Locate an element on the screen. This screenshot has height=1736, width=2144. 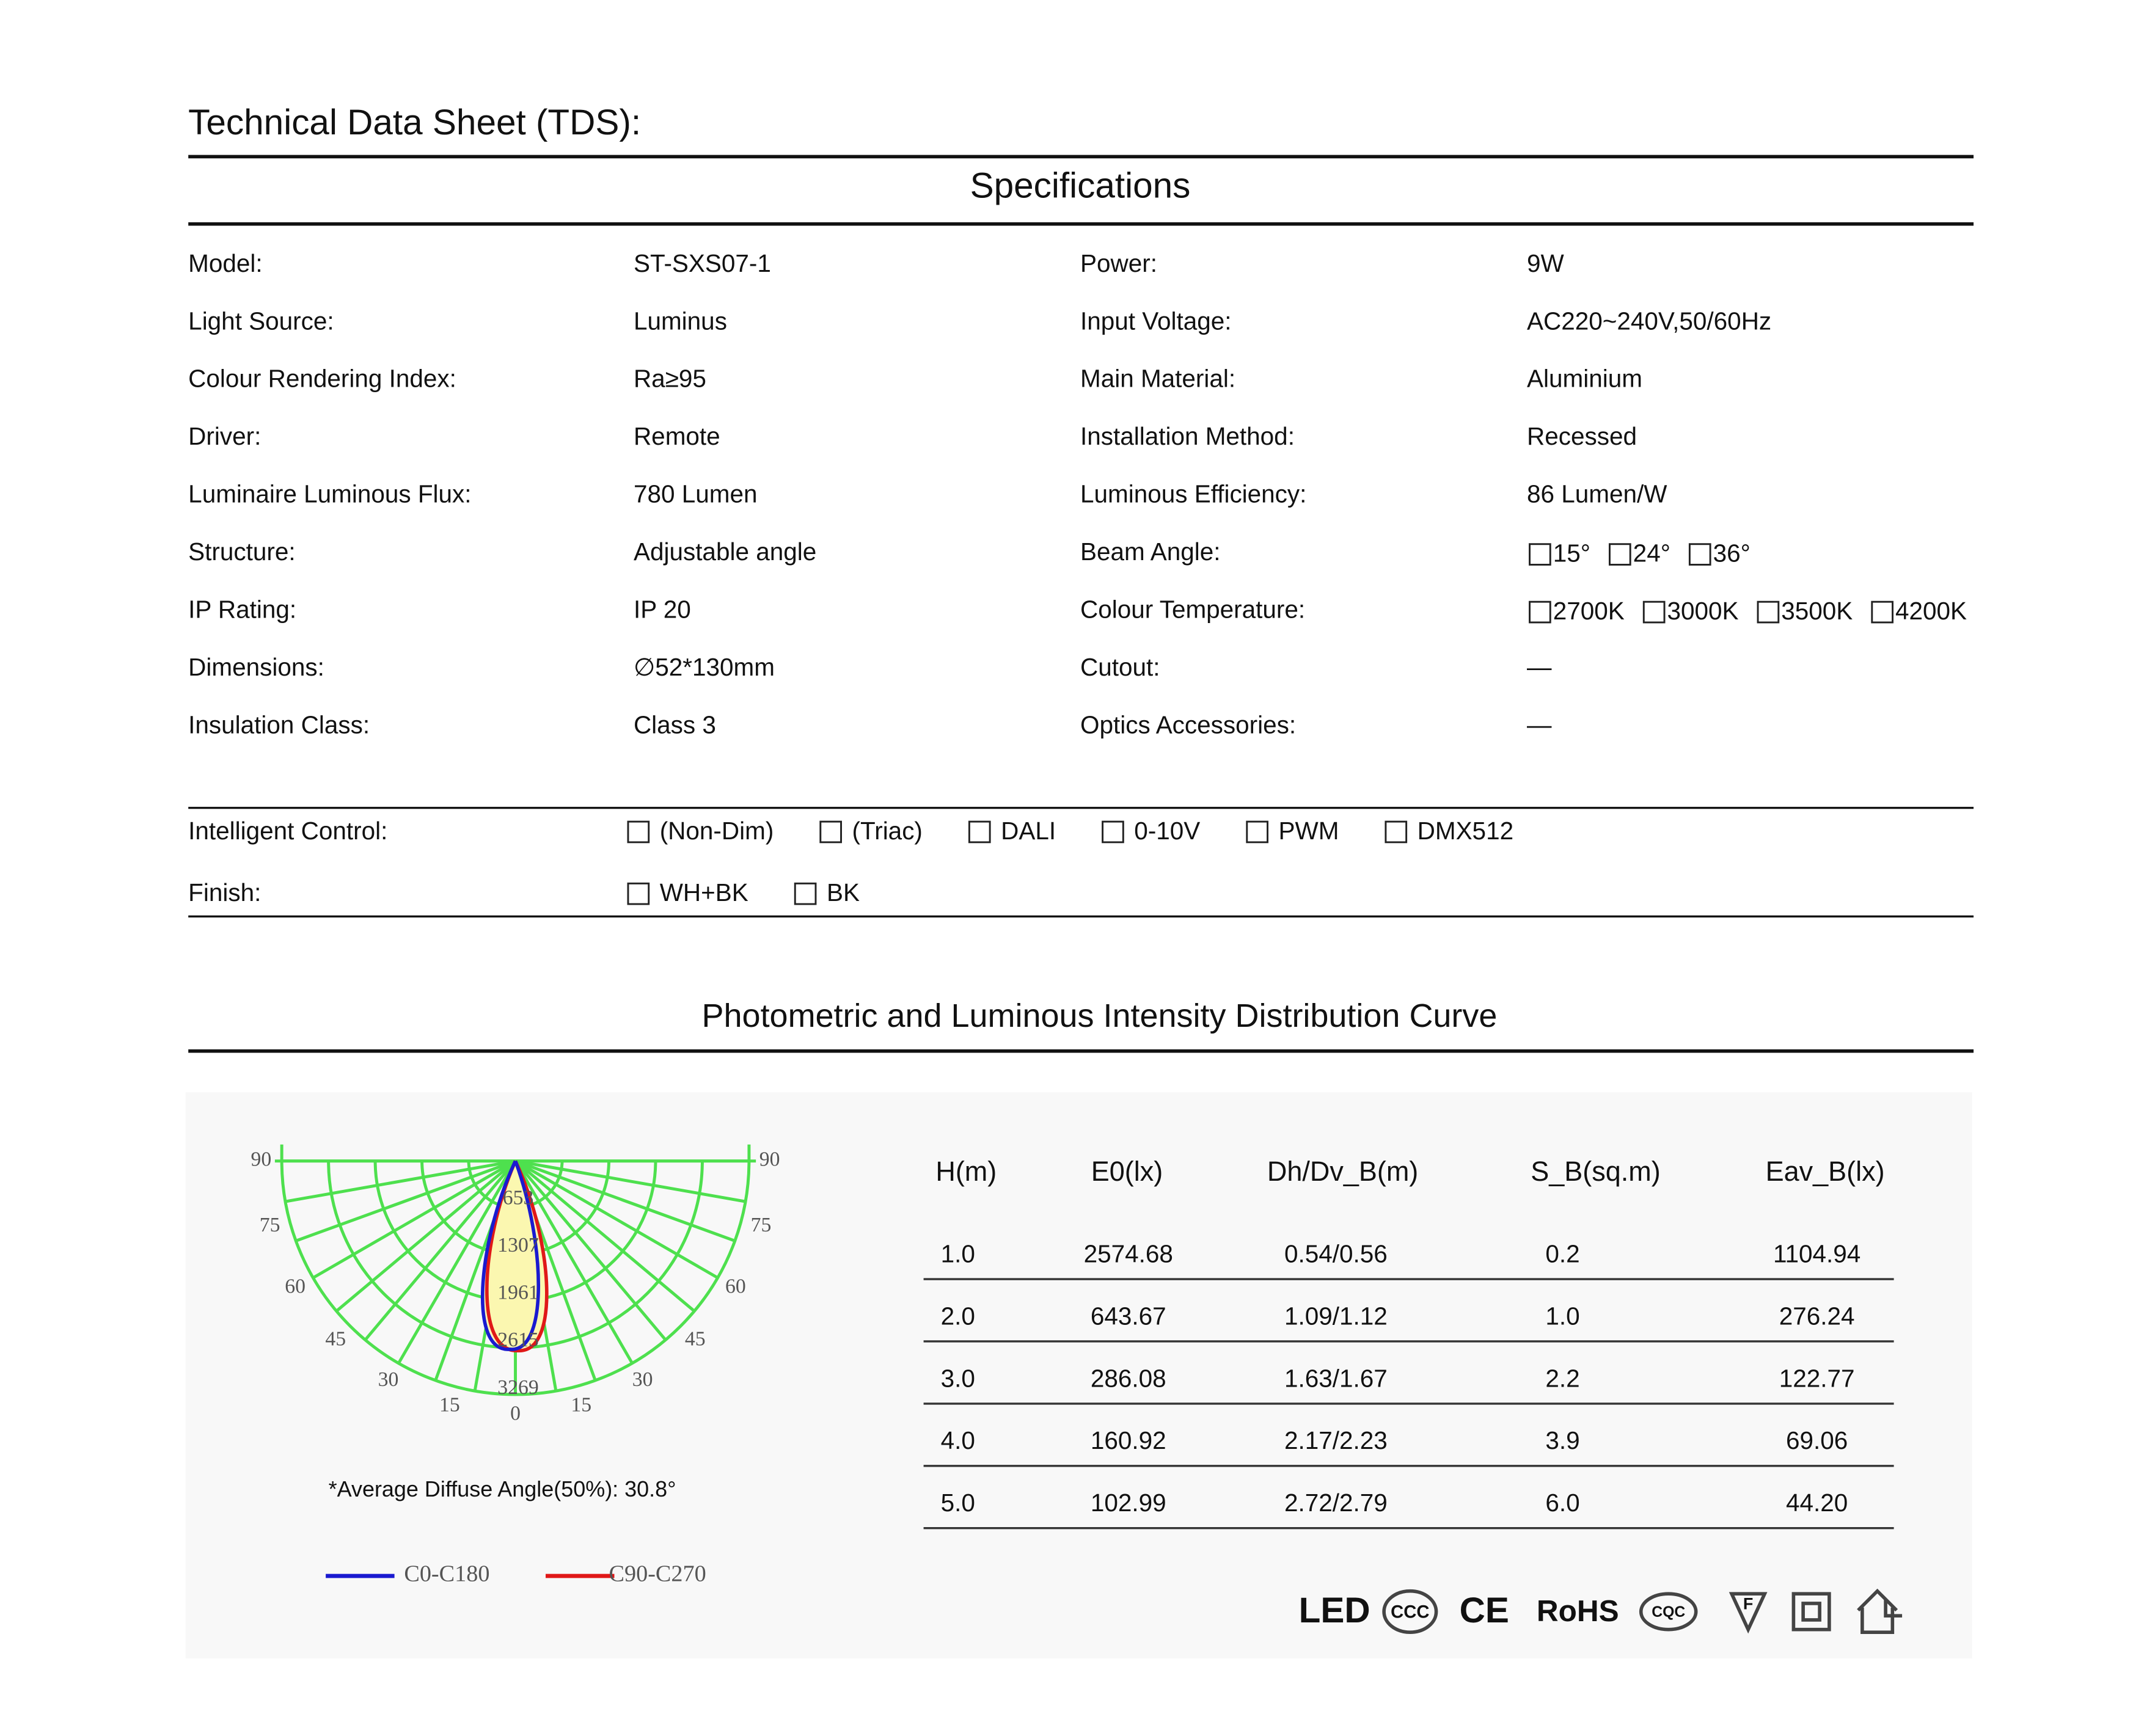
spec-value: ∅52*130mm is located at coordinates (704, 667).